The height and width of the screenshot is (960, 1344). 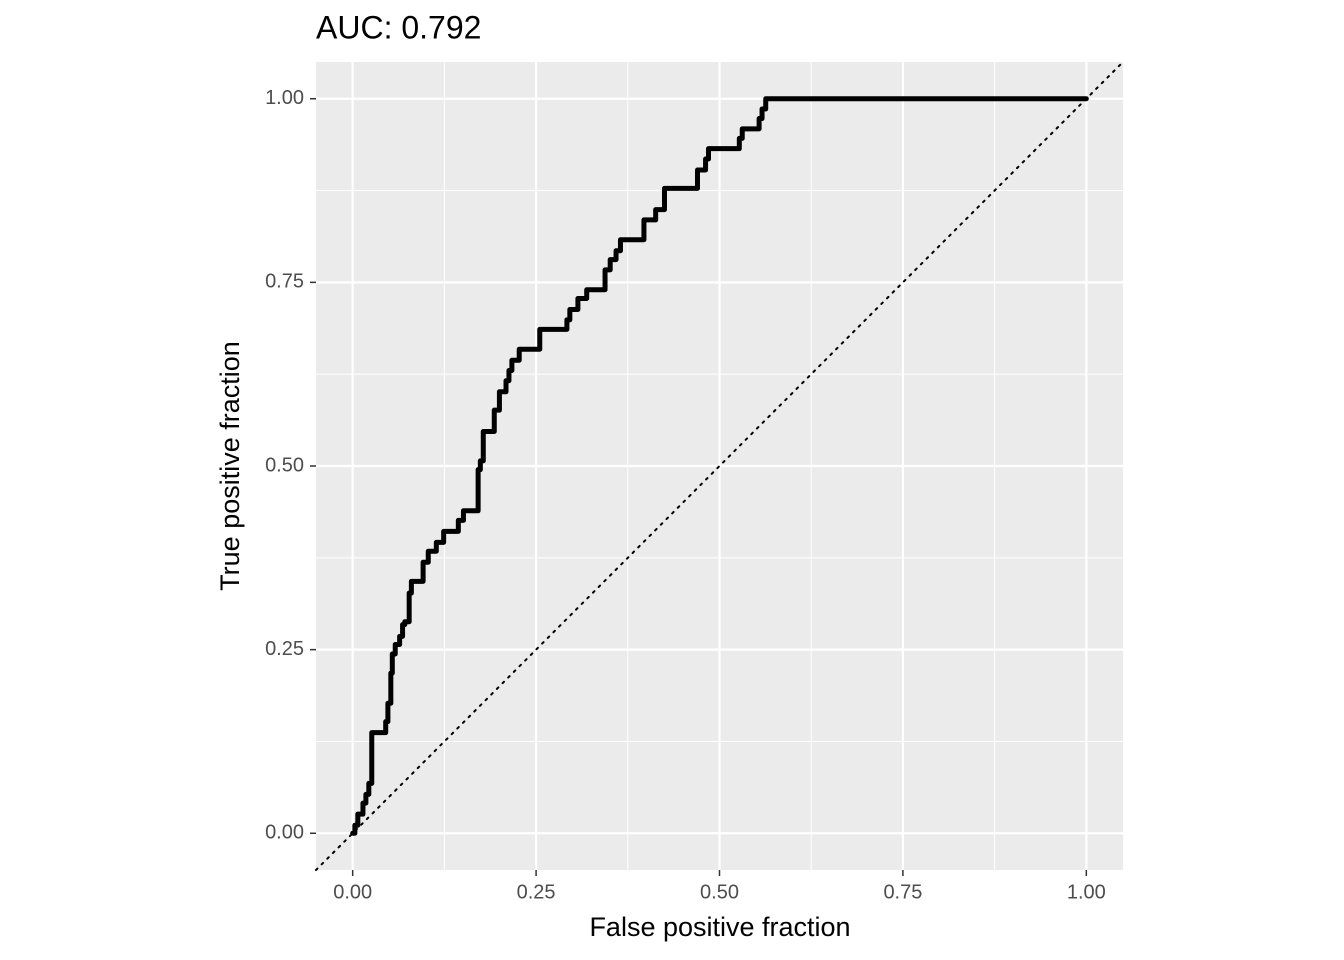 I want to click on y-tick-label: 0.50, so click(x=284, y=465).